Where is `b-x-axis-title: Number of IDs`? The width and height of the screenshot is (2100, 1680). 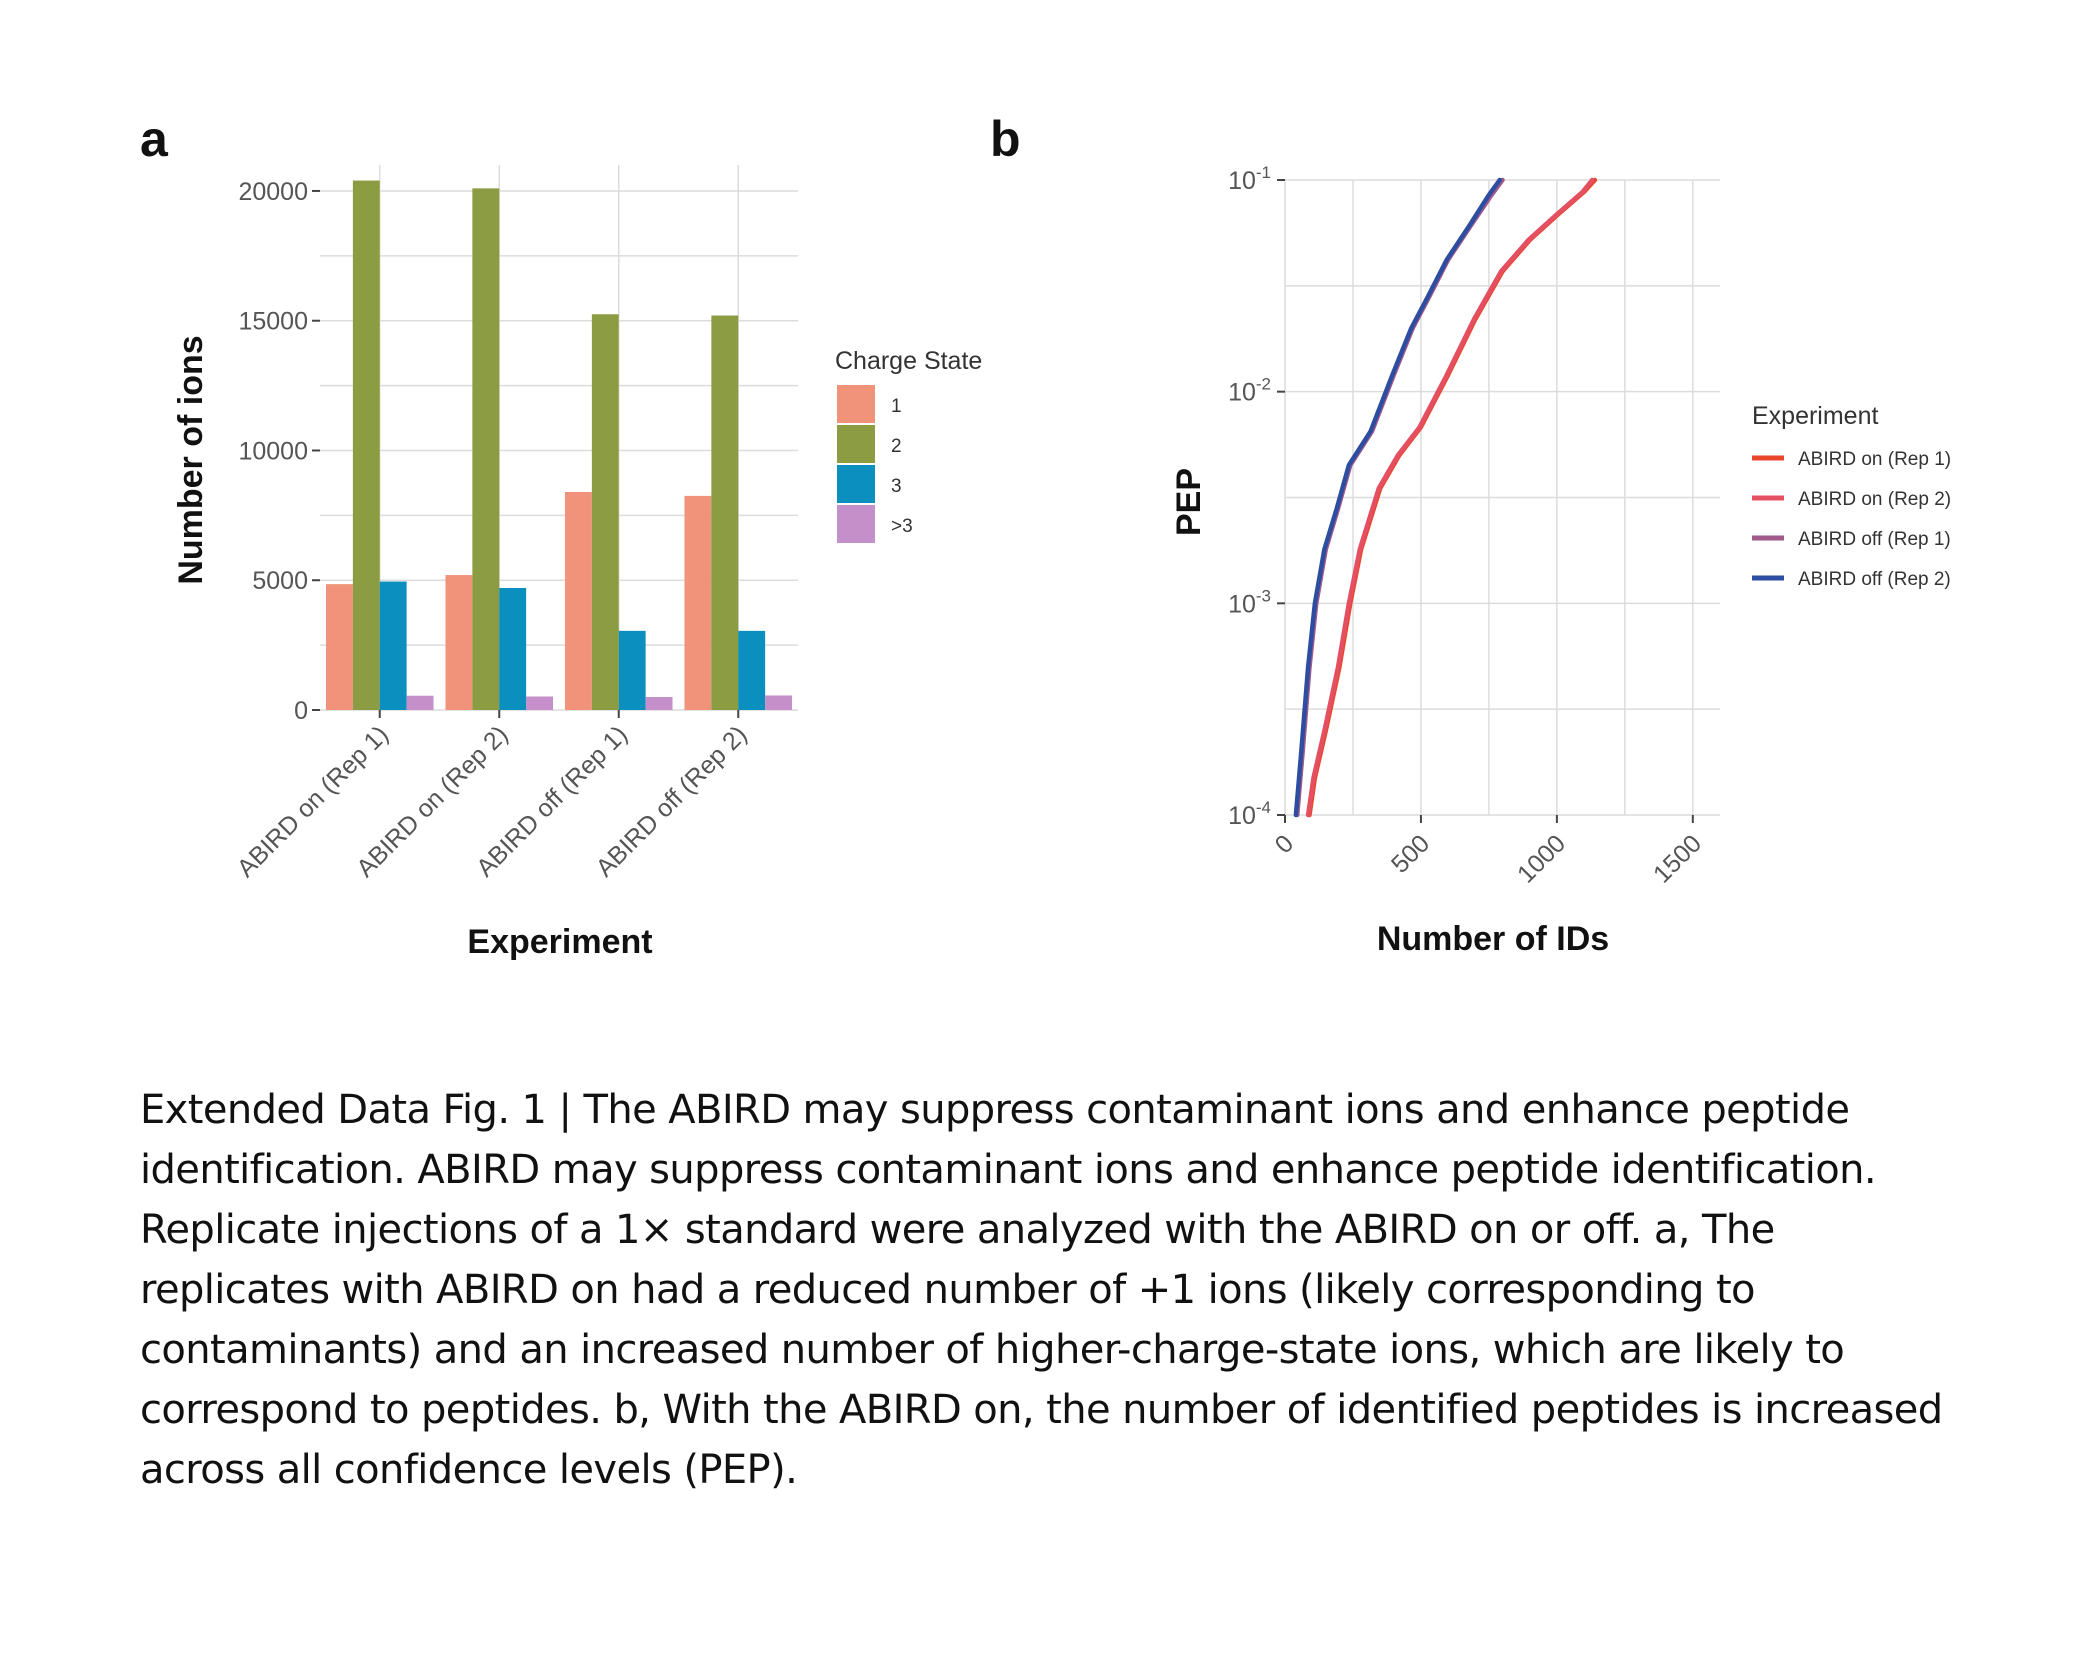 b-x-axis-title: Number of IDs is located at coordinates (1493, 939).